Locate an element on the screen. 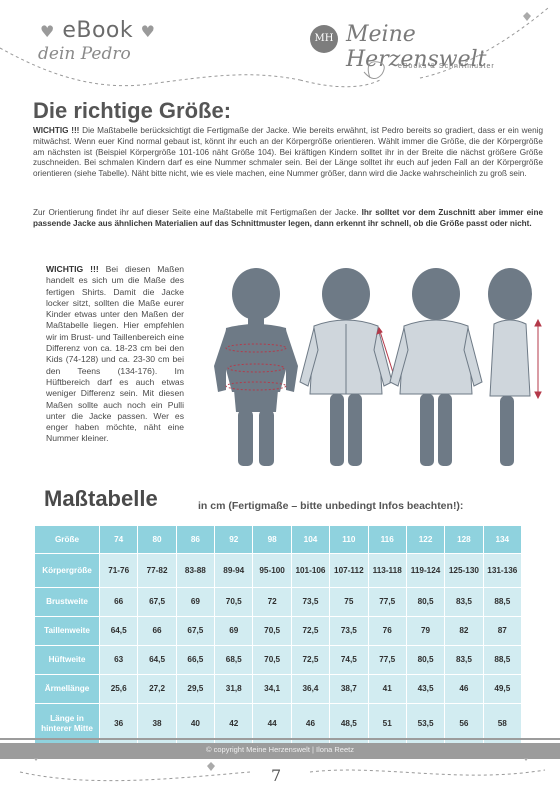  table-cell: 125-130 is located at coordinates (464, 570).